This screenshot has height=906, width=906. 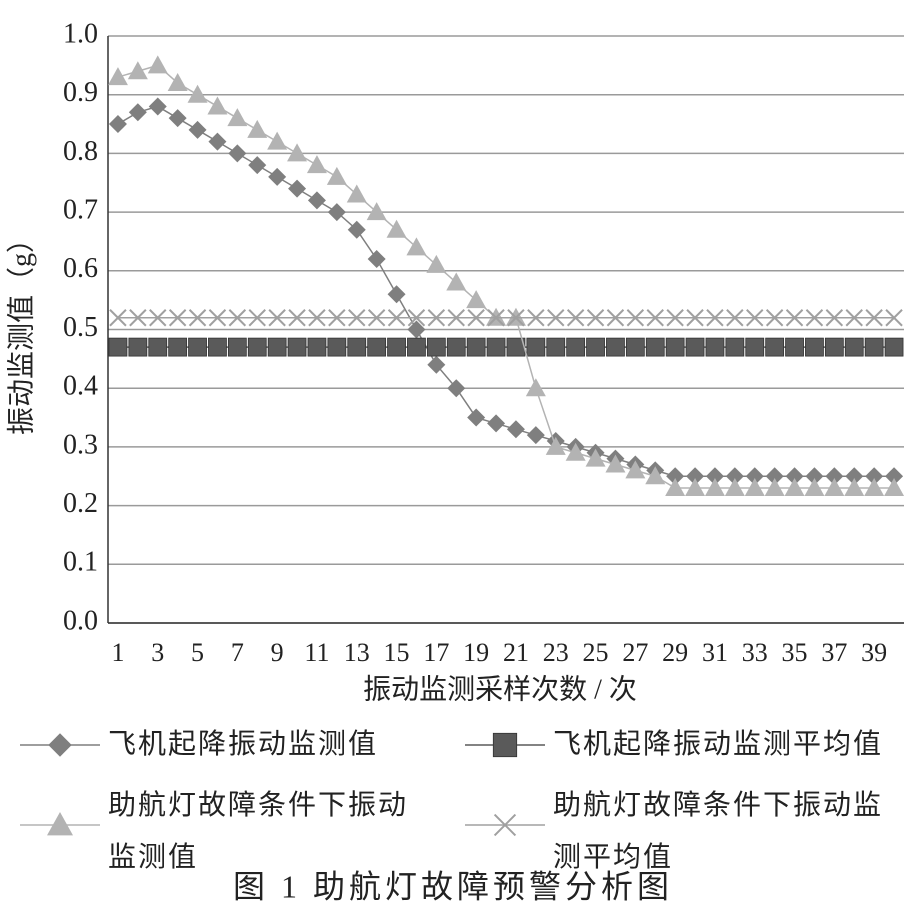 What do you see at coordinates (436, 652) in the screenshot?
I see `x-tick-label: 17` at bounding box center [436, 652].